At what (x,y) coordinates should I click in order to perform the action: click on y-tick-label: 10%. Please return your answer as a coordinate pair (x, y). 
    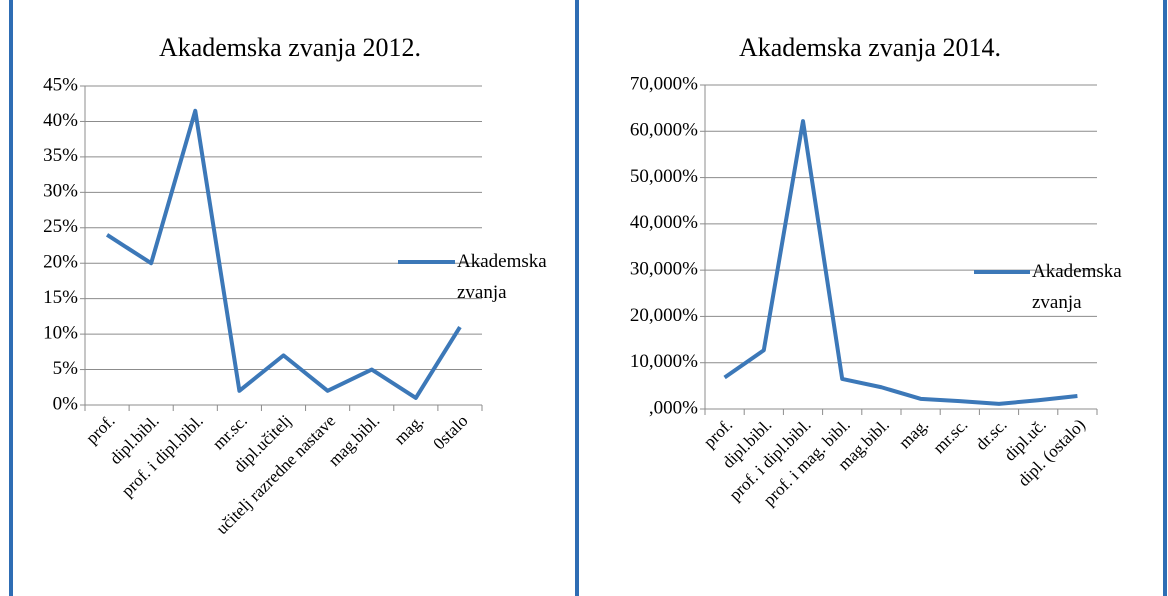
    Looking at the image, I should click on (60, 332).